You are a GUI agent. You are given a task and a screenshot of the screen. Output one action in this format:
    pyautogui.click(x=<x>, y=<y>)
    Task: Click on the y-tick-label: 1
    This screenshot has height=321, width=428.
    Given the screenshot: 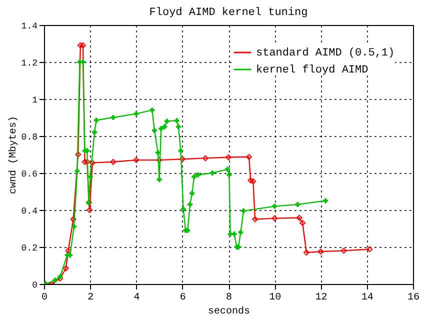 What is the action you would take?
    pyautogui.click(x=35, y=101)
    